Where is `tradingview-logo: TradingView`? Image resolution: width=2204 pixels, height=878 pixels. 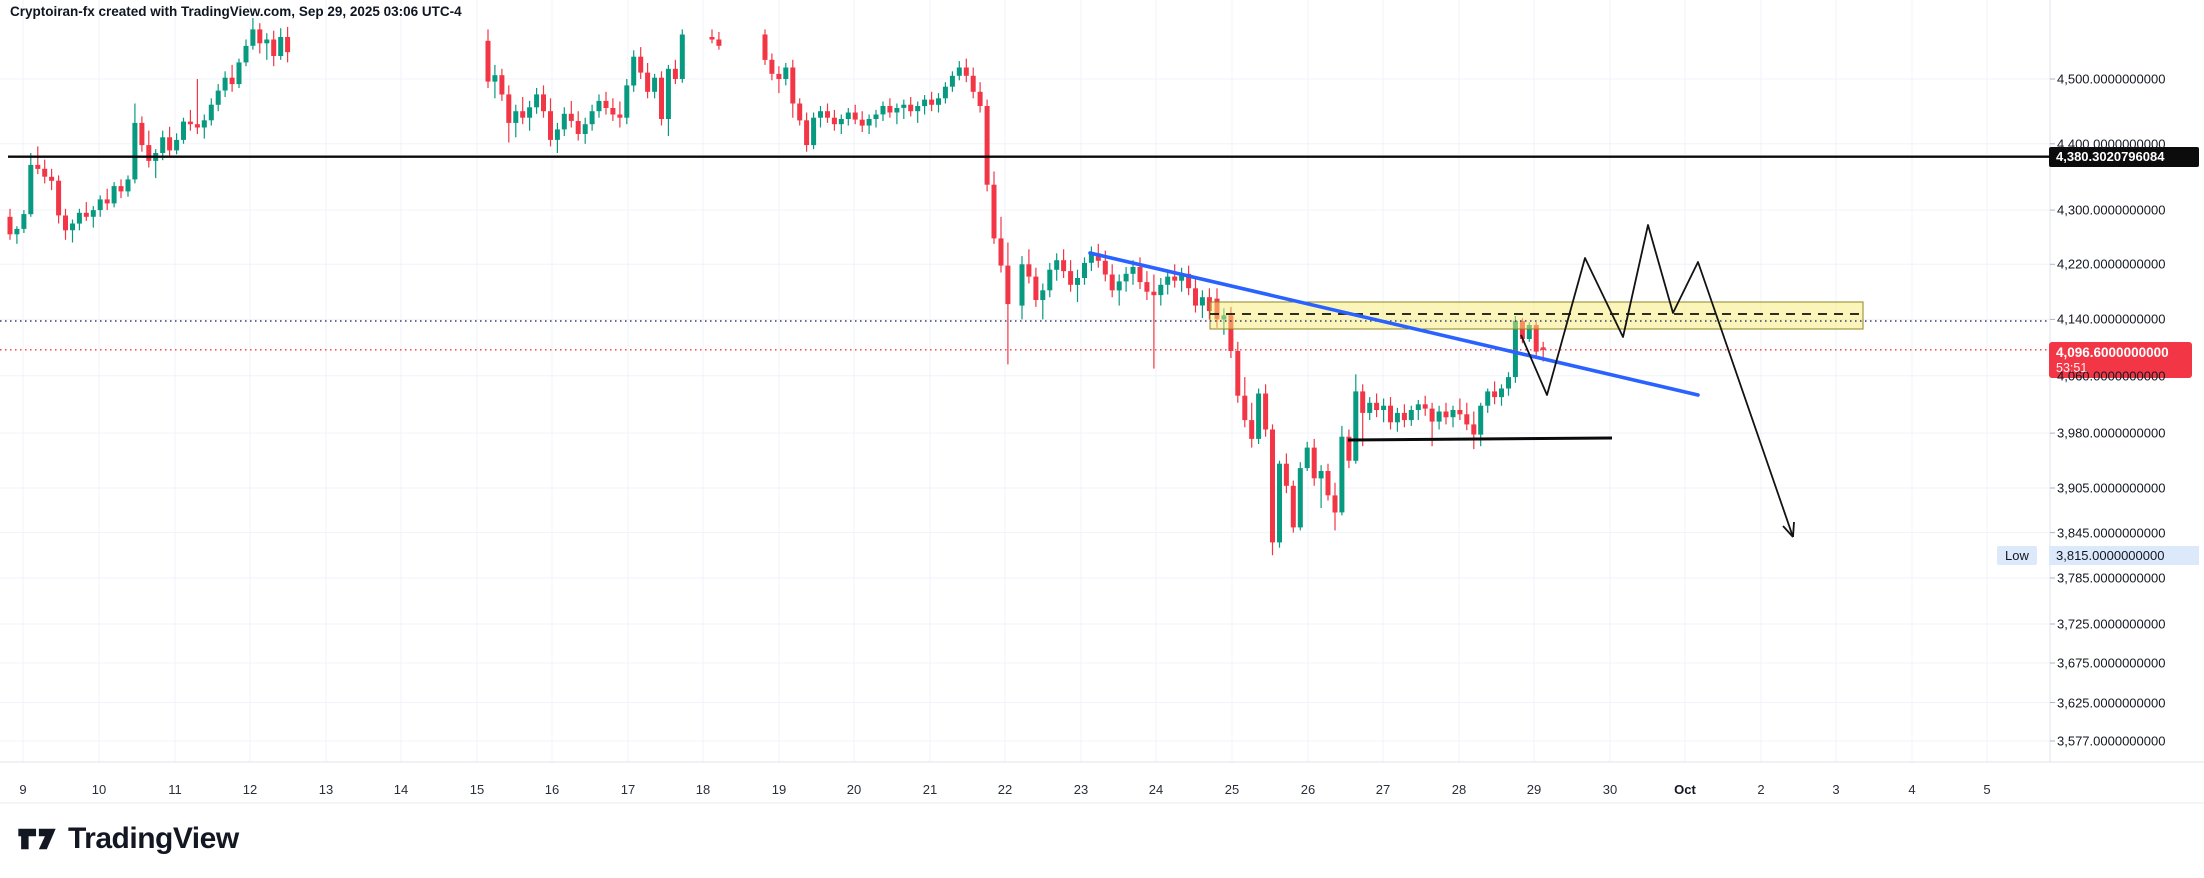
tradingview-logo: TradingView is located at coordinates (127, 839).